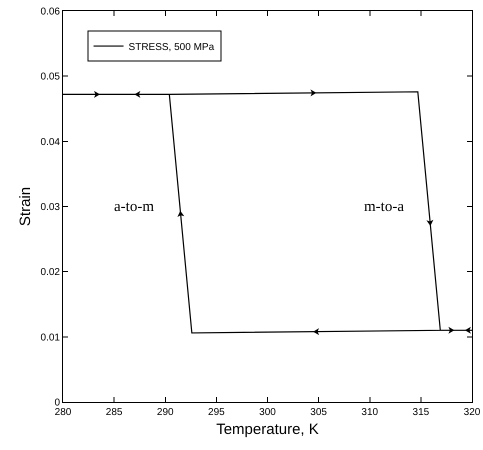 The image size is (483, 450). What do you see at coordinates (50, 338) in the screenshot?
I see `y-tick-label: 0.01` at bounding box center [50, 338].